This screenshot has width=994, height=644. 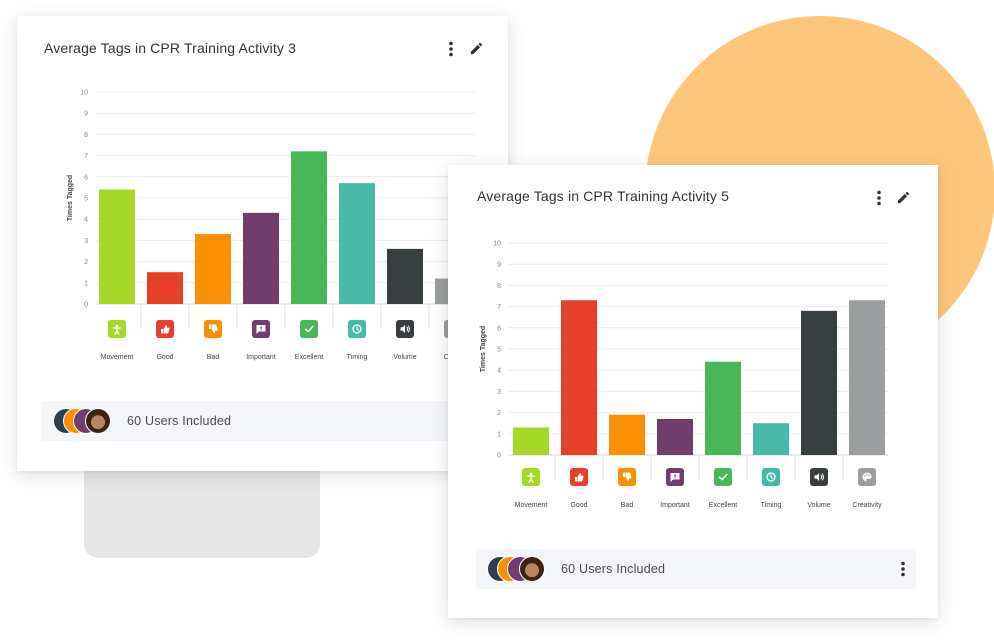 I want to click on card-title: Average Tags in CPR Training Activity 3, so click(x=170, y=48).